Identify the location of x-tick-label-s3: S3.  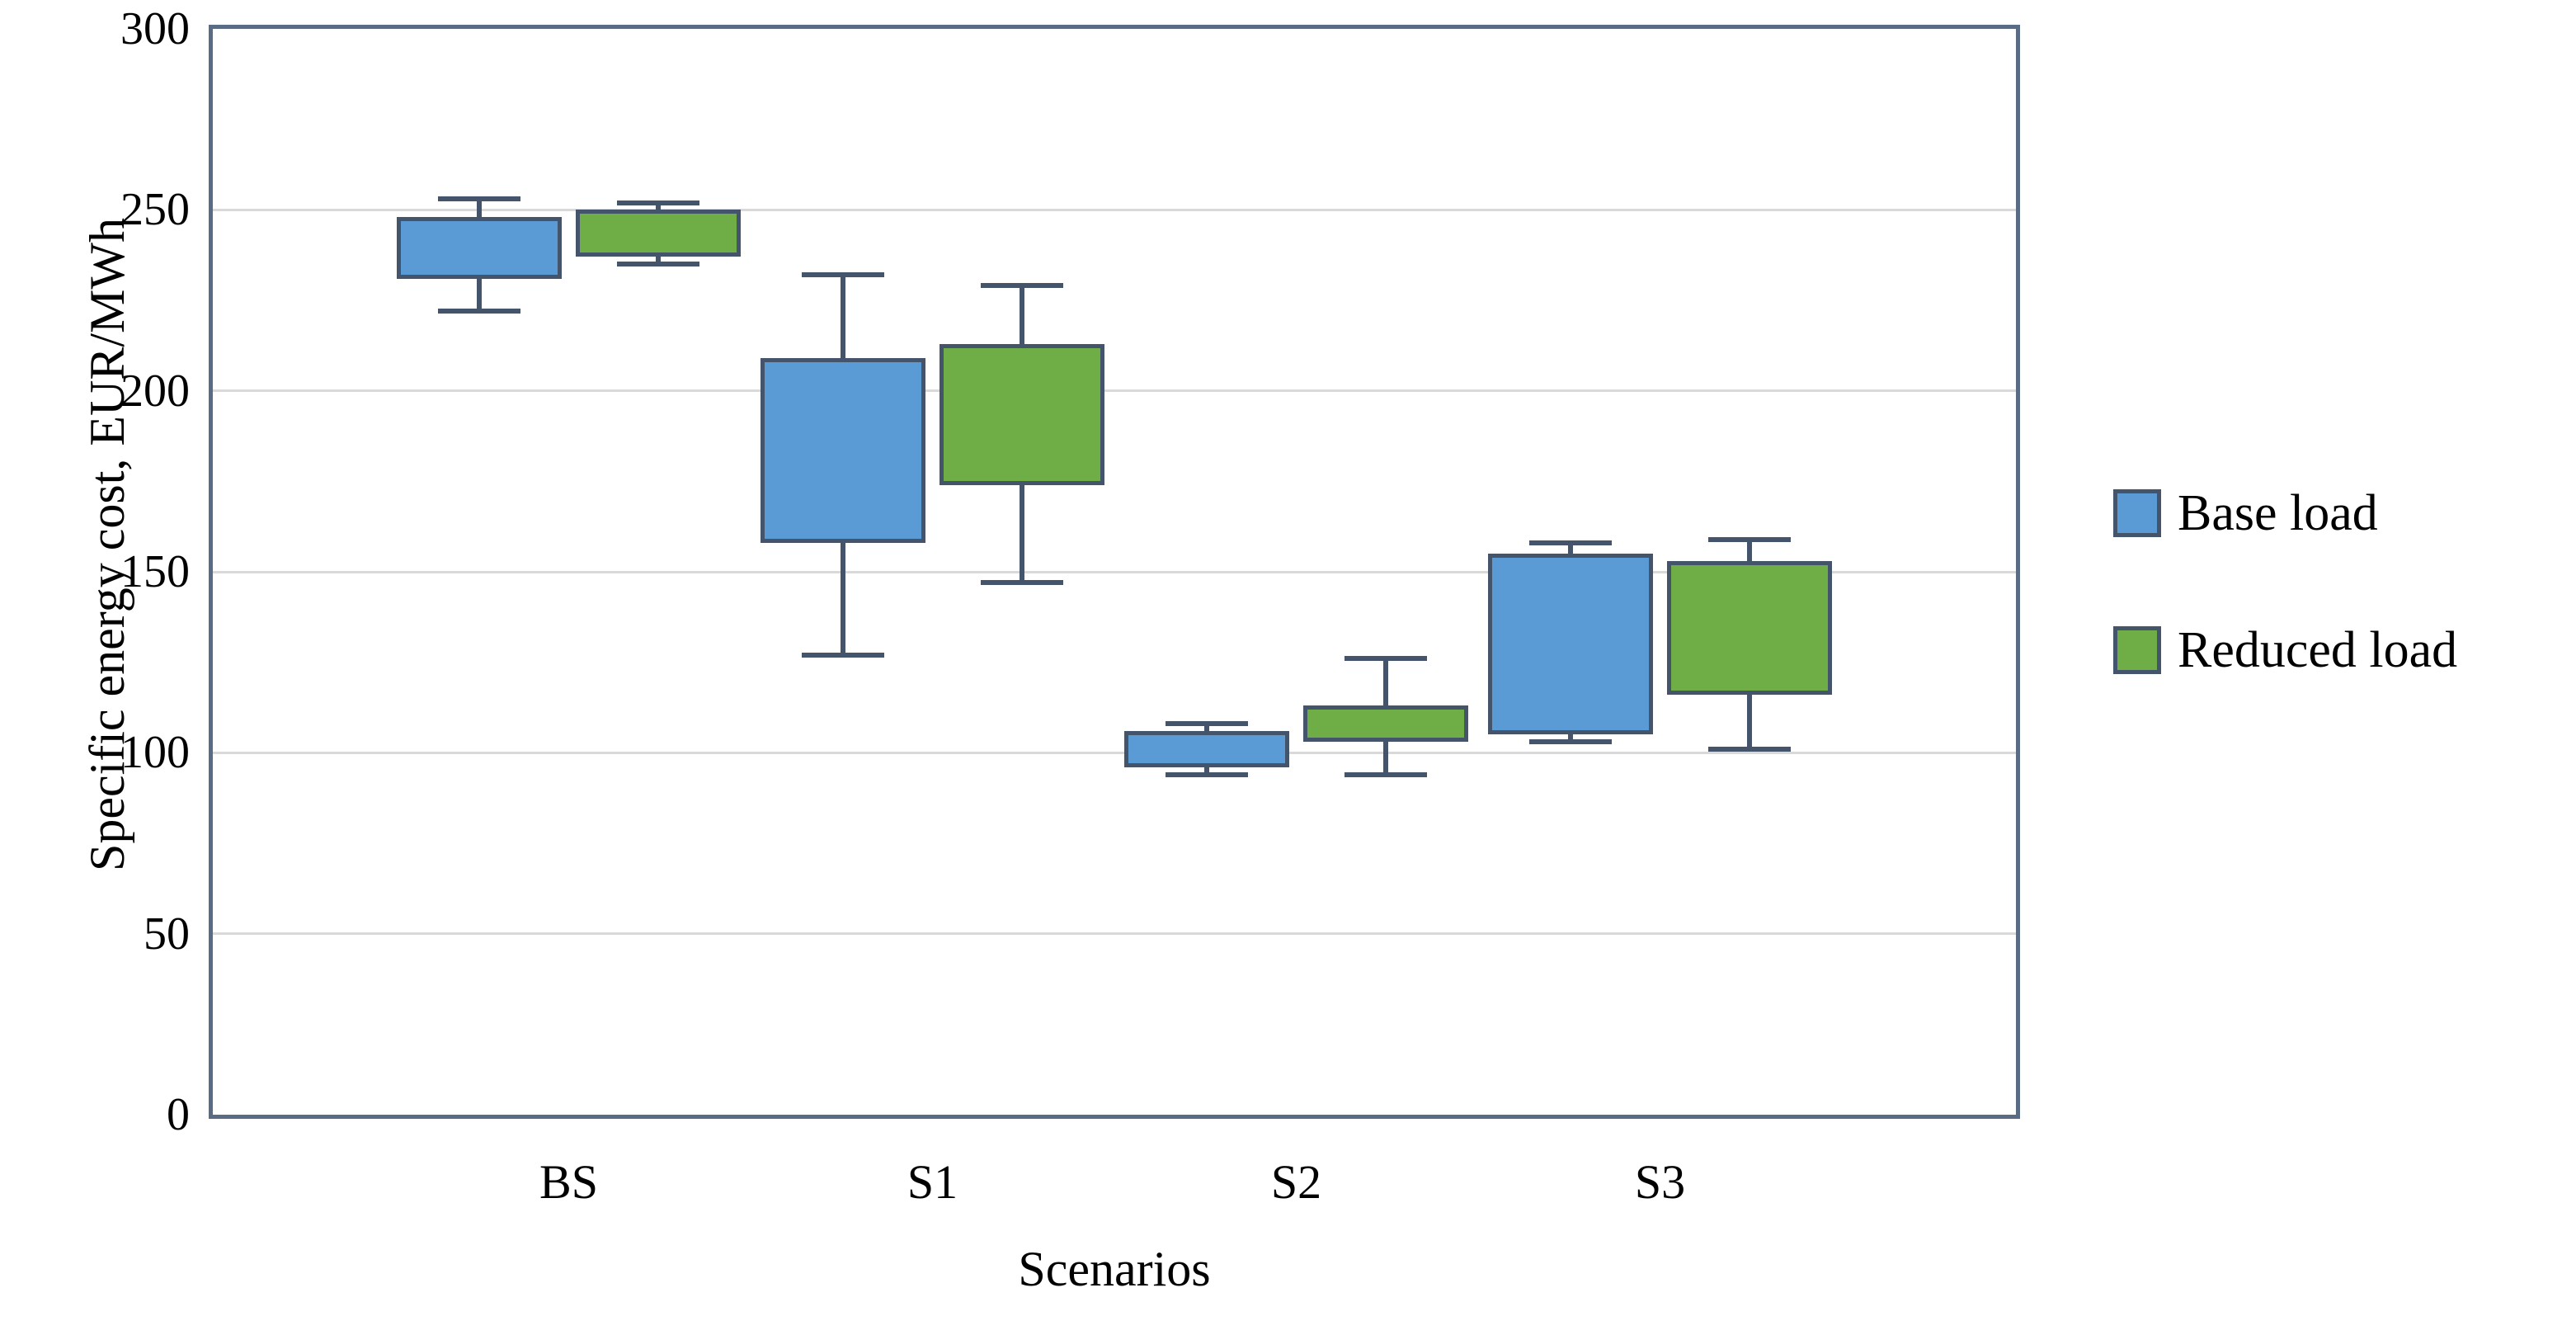
(1660, 1182).